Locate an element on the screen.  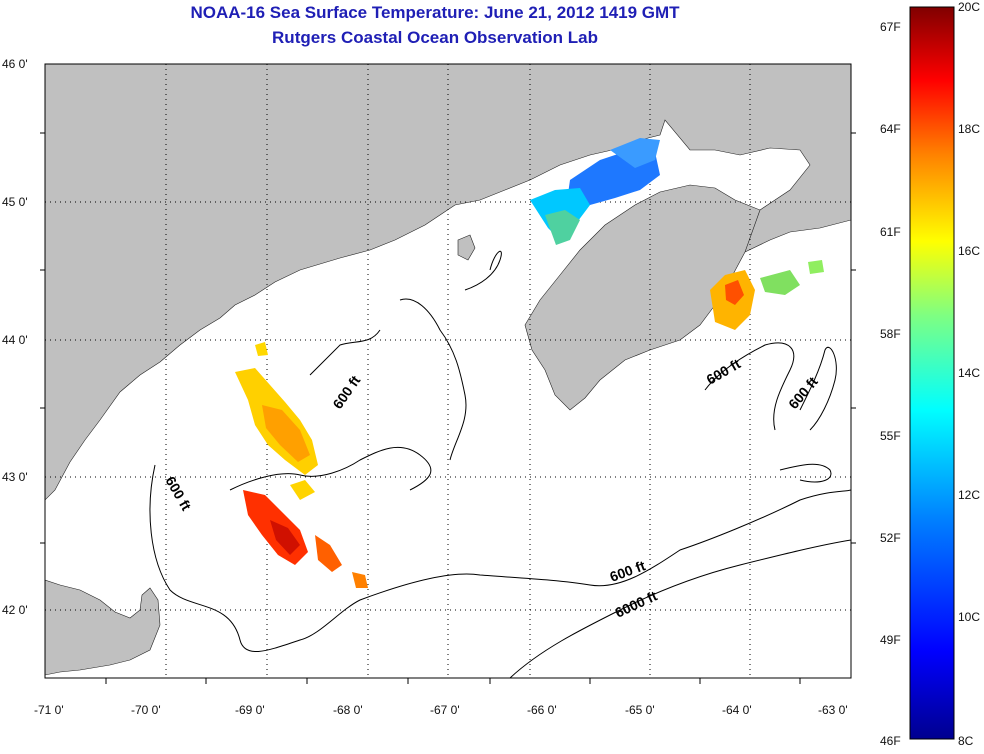
lon-label-63: -63 0' is located at coordinates (833, 710).